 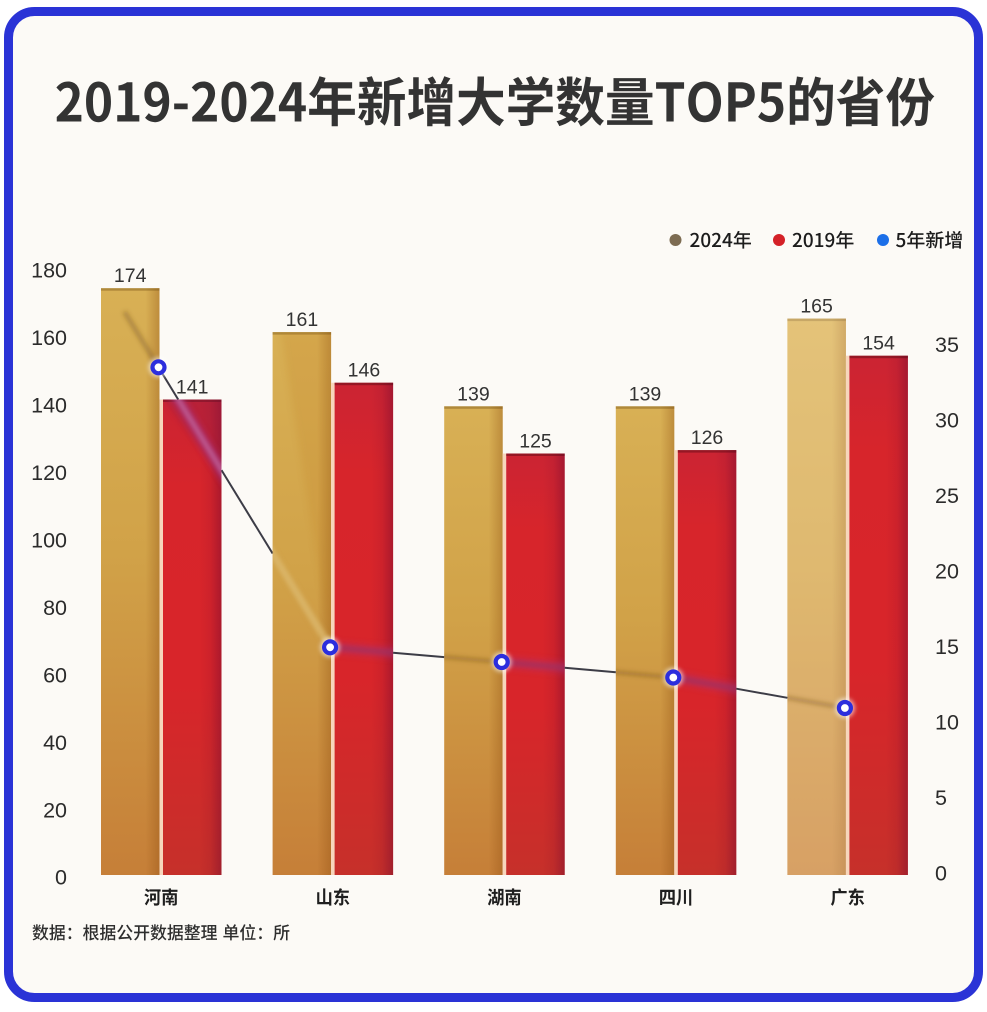 What do you see at coordinates (49, 541) in the screenshot?
I see `svg-text: 100` at bounding box center [49, 541].